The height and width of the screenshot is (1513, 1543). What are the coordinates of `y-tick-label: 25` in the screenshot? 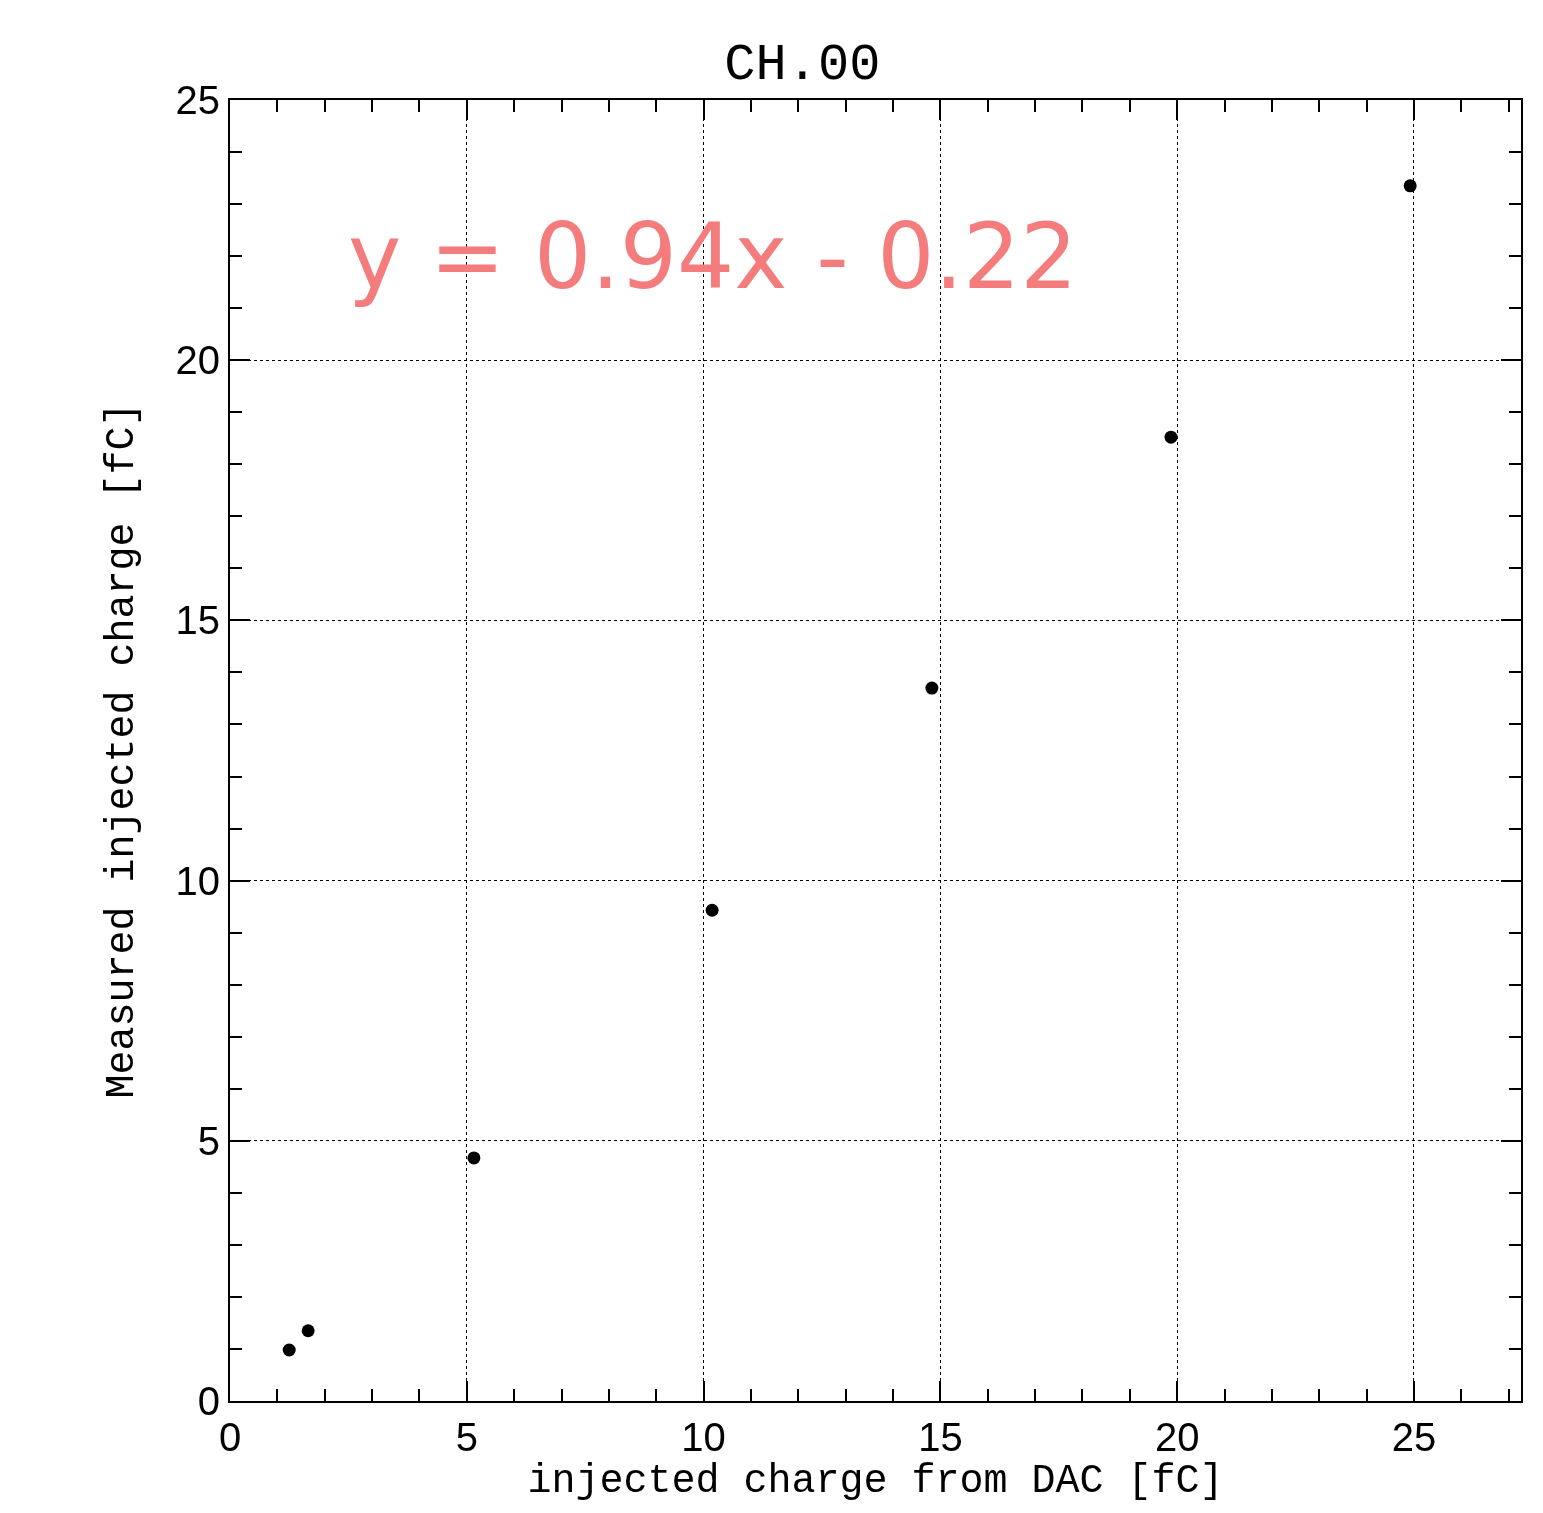 It's located at (197, 100).